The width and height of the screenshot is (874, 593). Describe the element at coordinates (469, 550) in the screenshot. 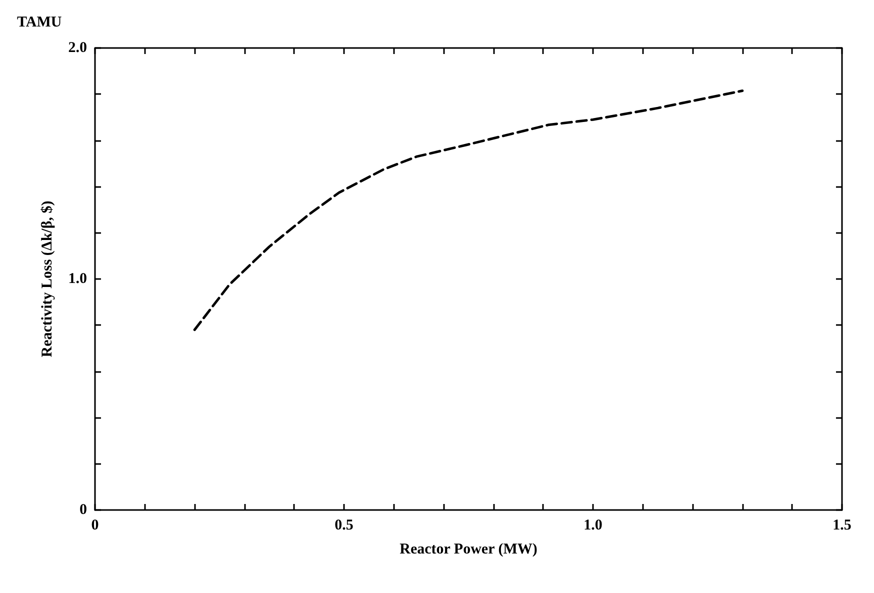

I see `x-axis-title: Reactor Power (MW)` at that location.